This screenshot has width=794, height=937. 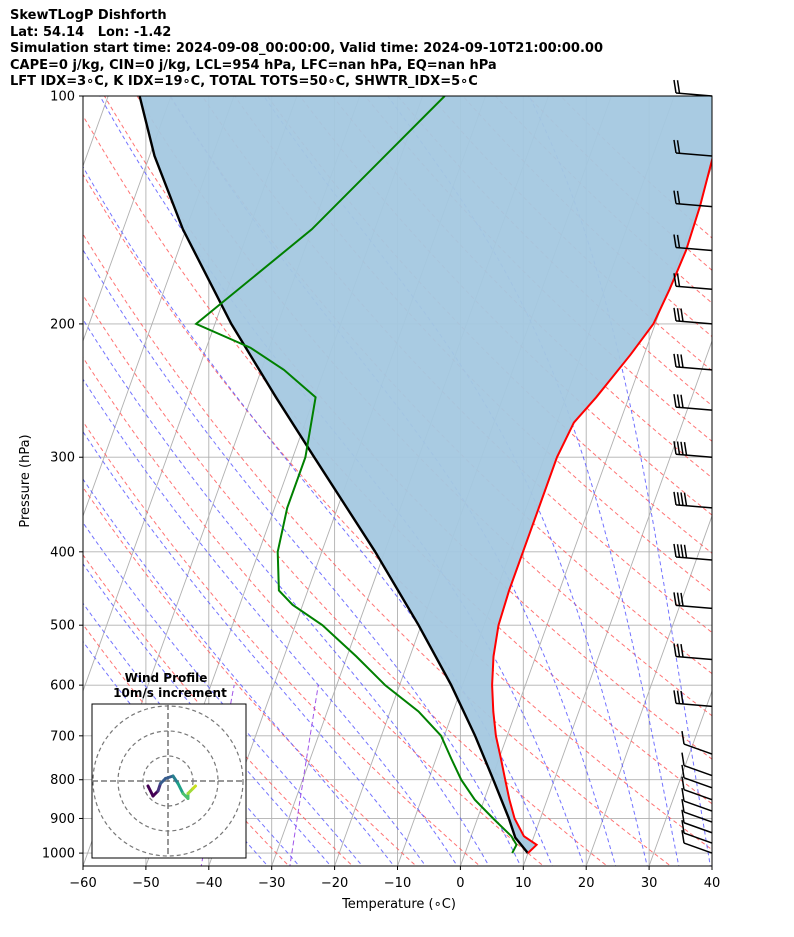 What do you see at coordinates (62, 626) in the screenshot?
I see `y-tick-label: 500` at bounding box center [62, 626].